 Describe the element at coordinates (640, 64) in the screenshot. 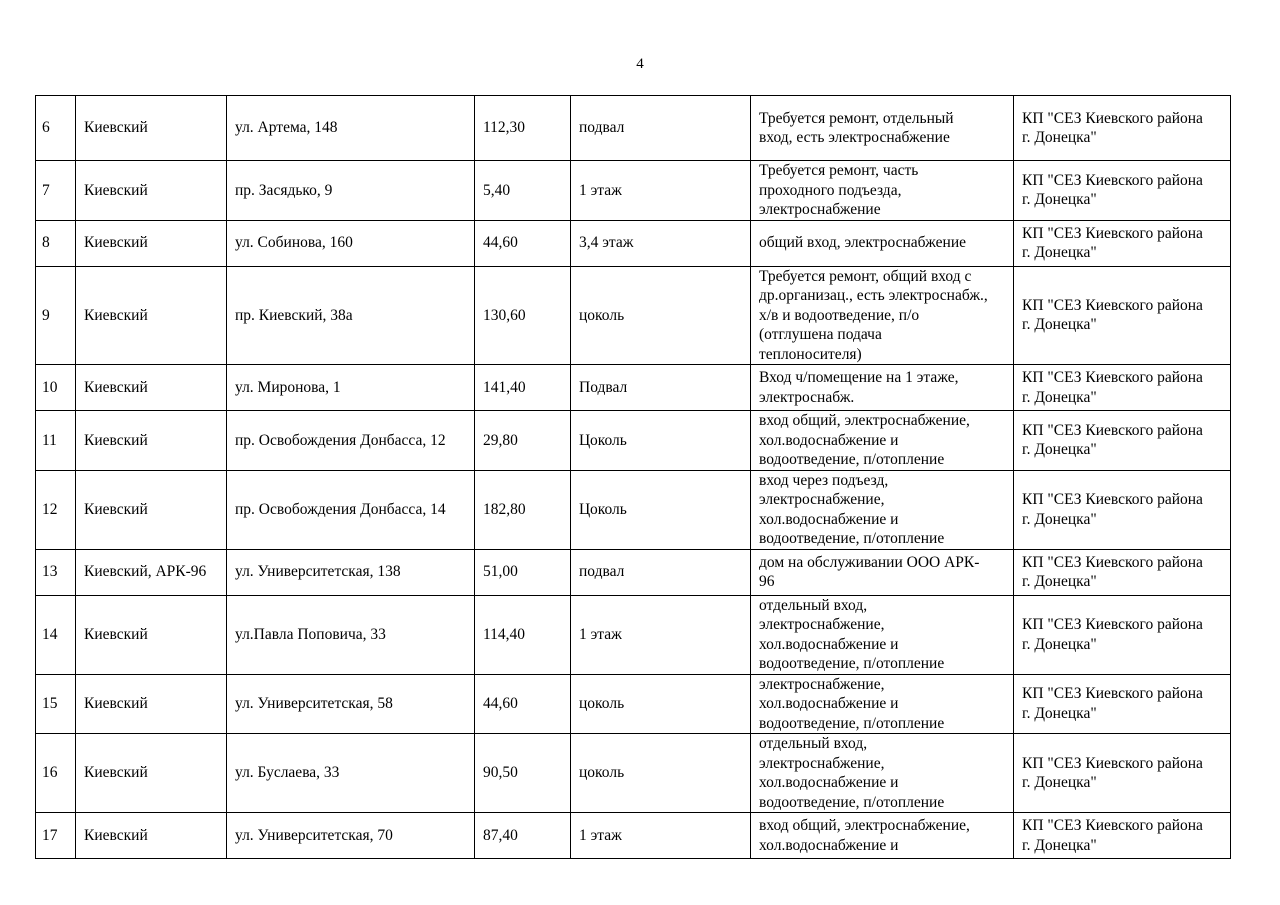

I see `page-number: 4` at that location.